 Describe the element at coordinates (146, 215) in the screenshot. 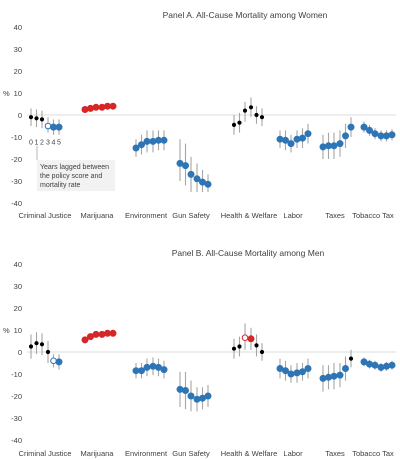

I see `category-label: Environment` at that location.